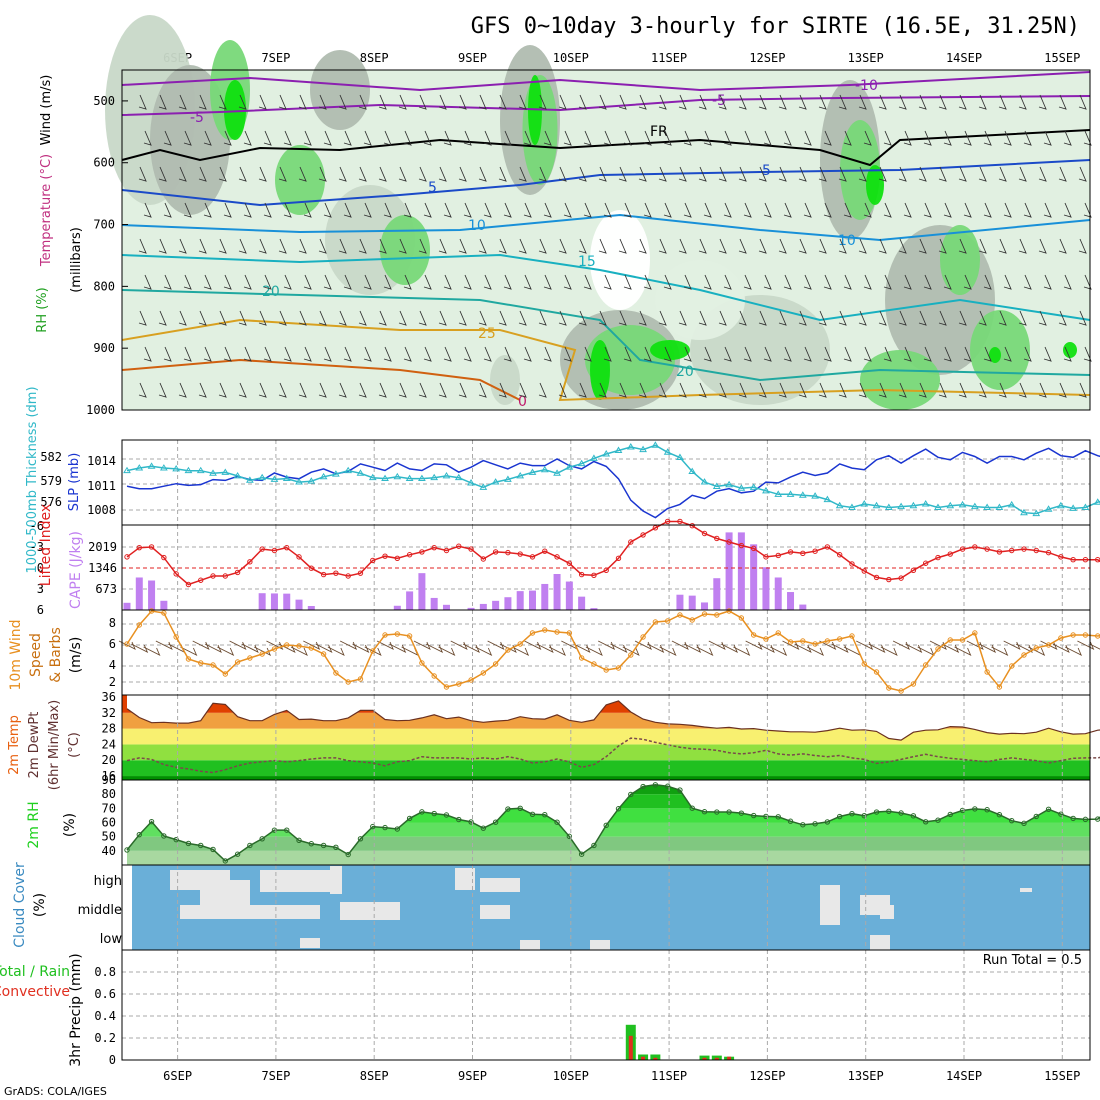 The image size is (1100, 1100). What do you see at coordinates (36, 655) in the screenshot?
I see `wind-axis-label: Speed` at bounding box center [36, 655].